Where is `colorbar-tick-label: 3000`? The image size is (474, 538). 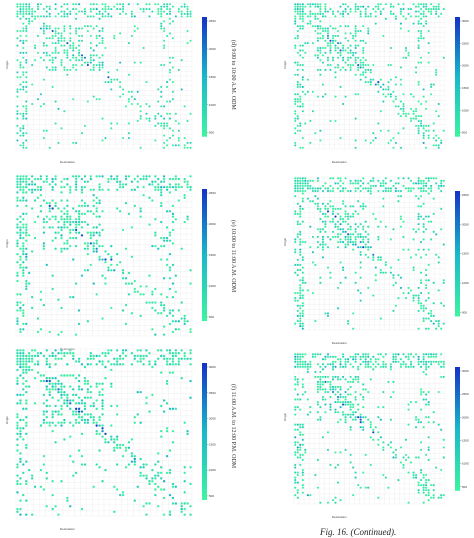 colorbar-tick-label: 3000 is located at coordinates (212, 367).